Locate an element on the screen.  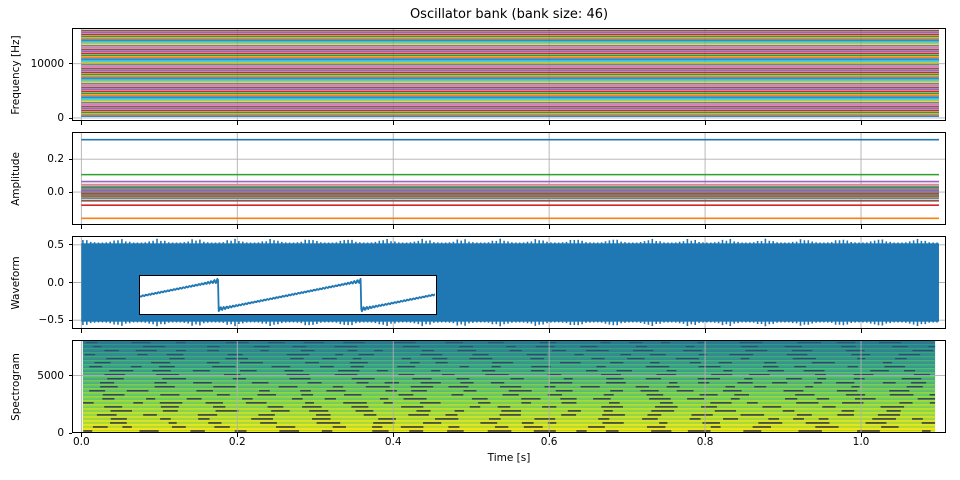
y-tick-label: 0.2 is located at coordinates (55, 159).